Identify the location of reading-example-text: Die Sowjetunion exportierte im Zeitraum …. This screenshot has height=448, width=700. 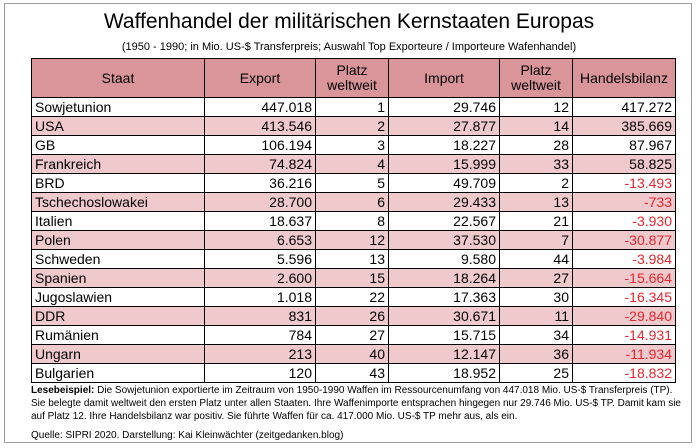
(356, 403).